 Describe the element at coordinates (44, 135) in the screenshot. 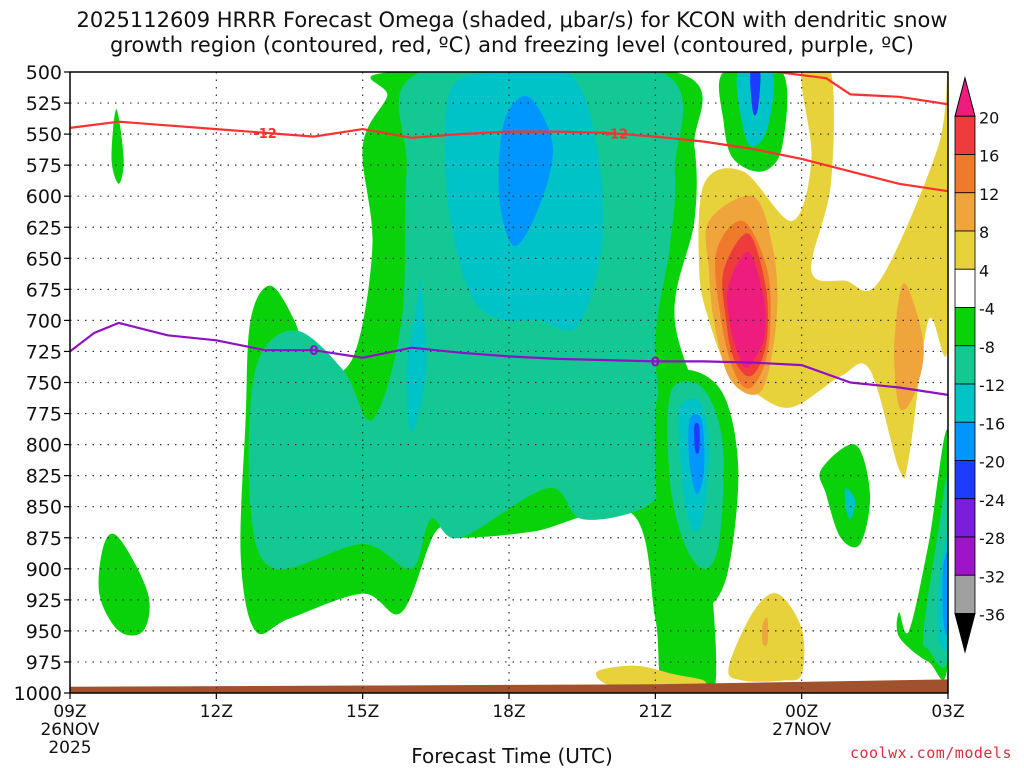

I see `y-tick-label: 550` at that location.